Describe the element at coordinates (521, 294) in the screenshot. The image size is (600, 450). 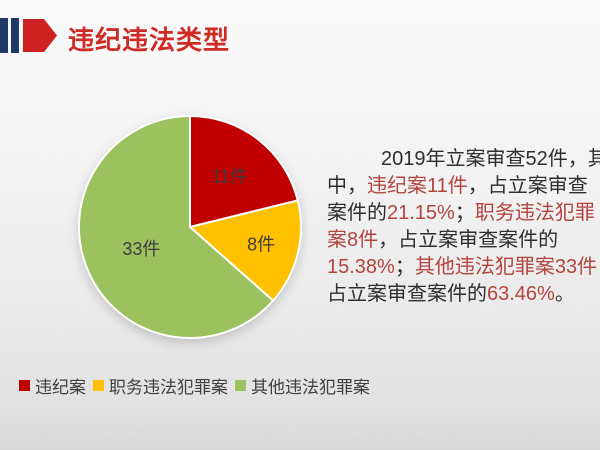
I see `highlight-text-run: 63.46%` at that location.